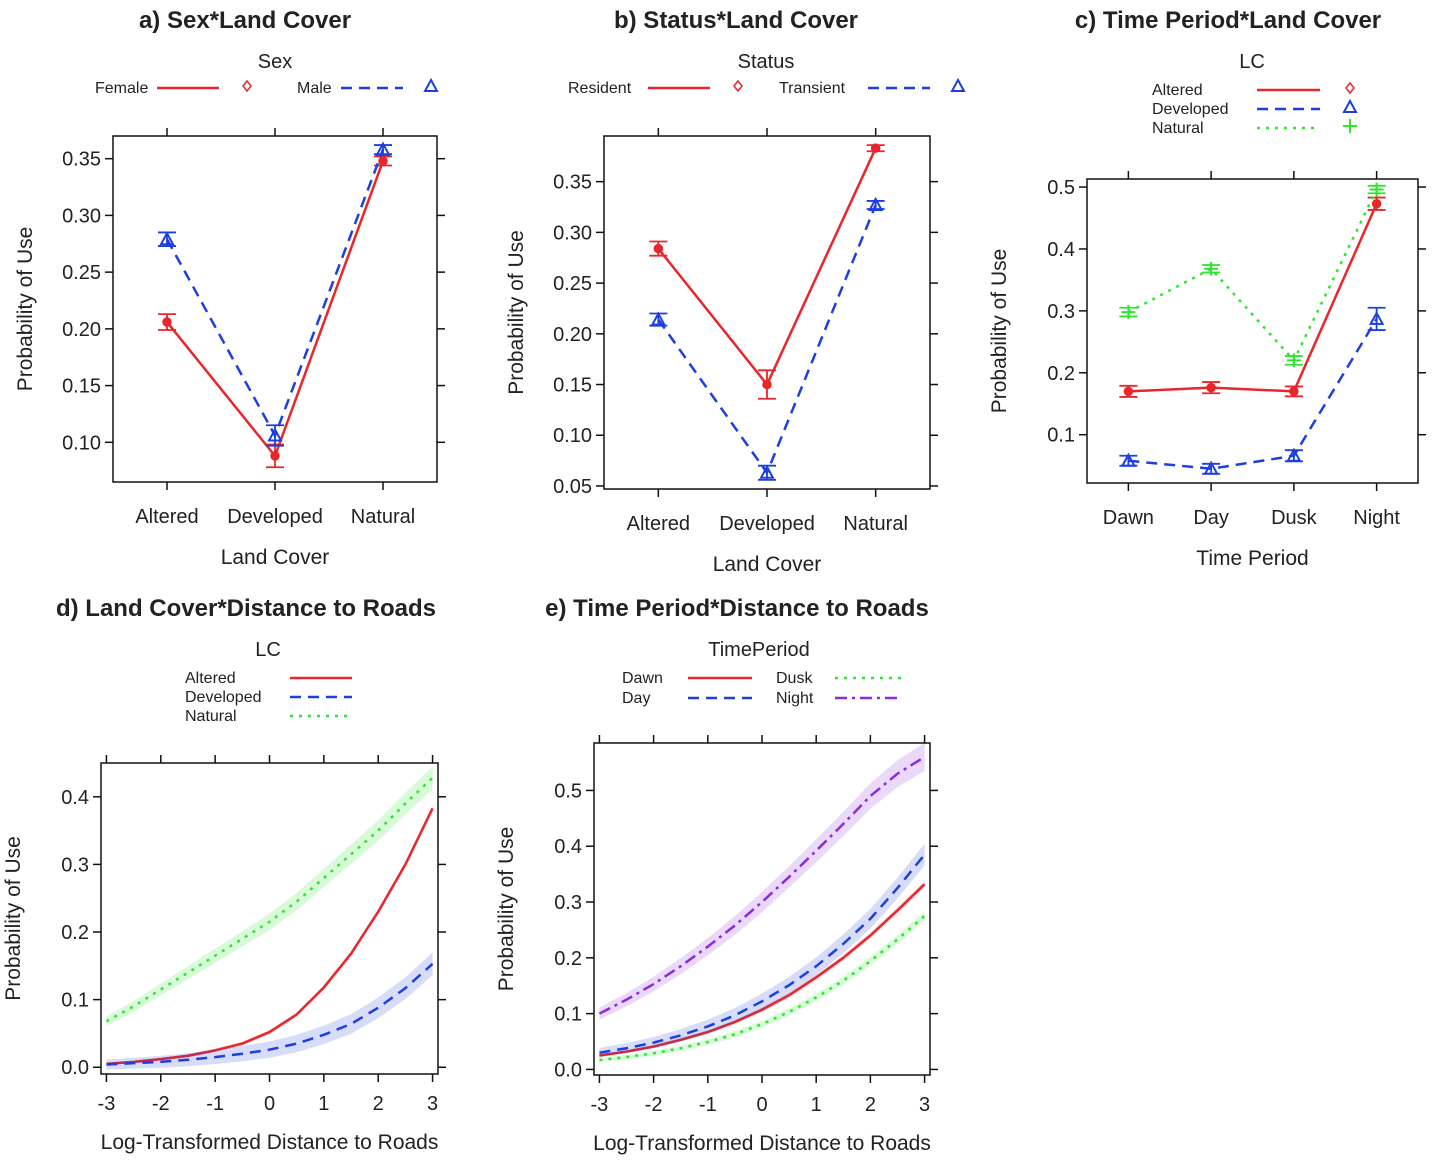 Image resolution: width=1442 pixels, height=1161 pixels. What do you see at coordinates (81, 216) in the screenshot?
I see `p1-ytick-label: 0.30` at bounding box center [81, 216].